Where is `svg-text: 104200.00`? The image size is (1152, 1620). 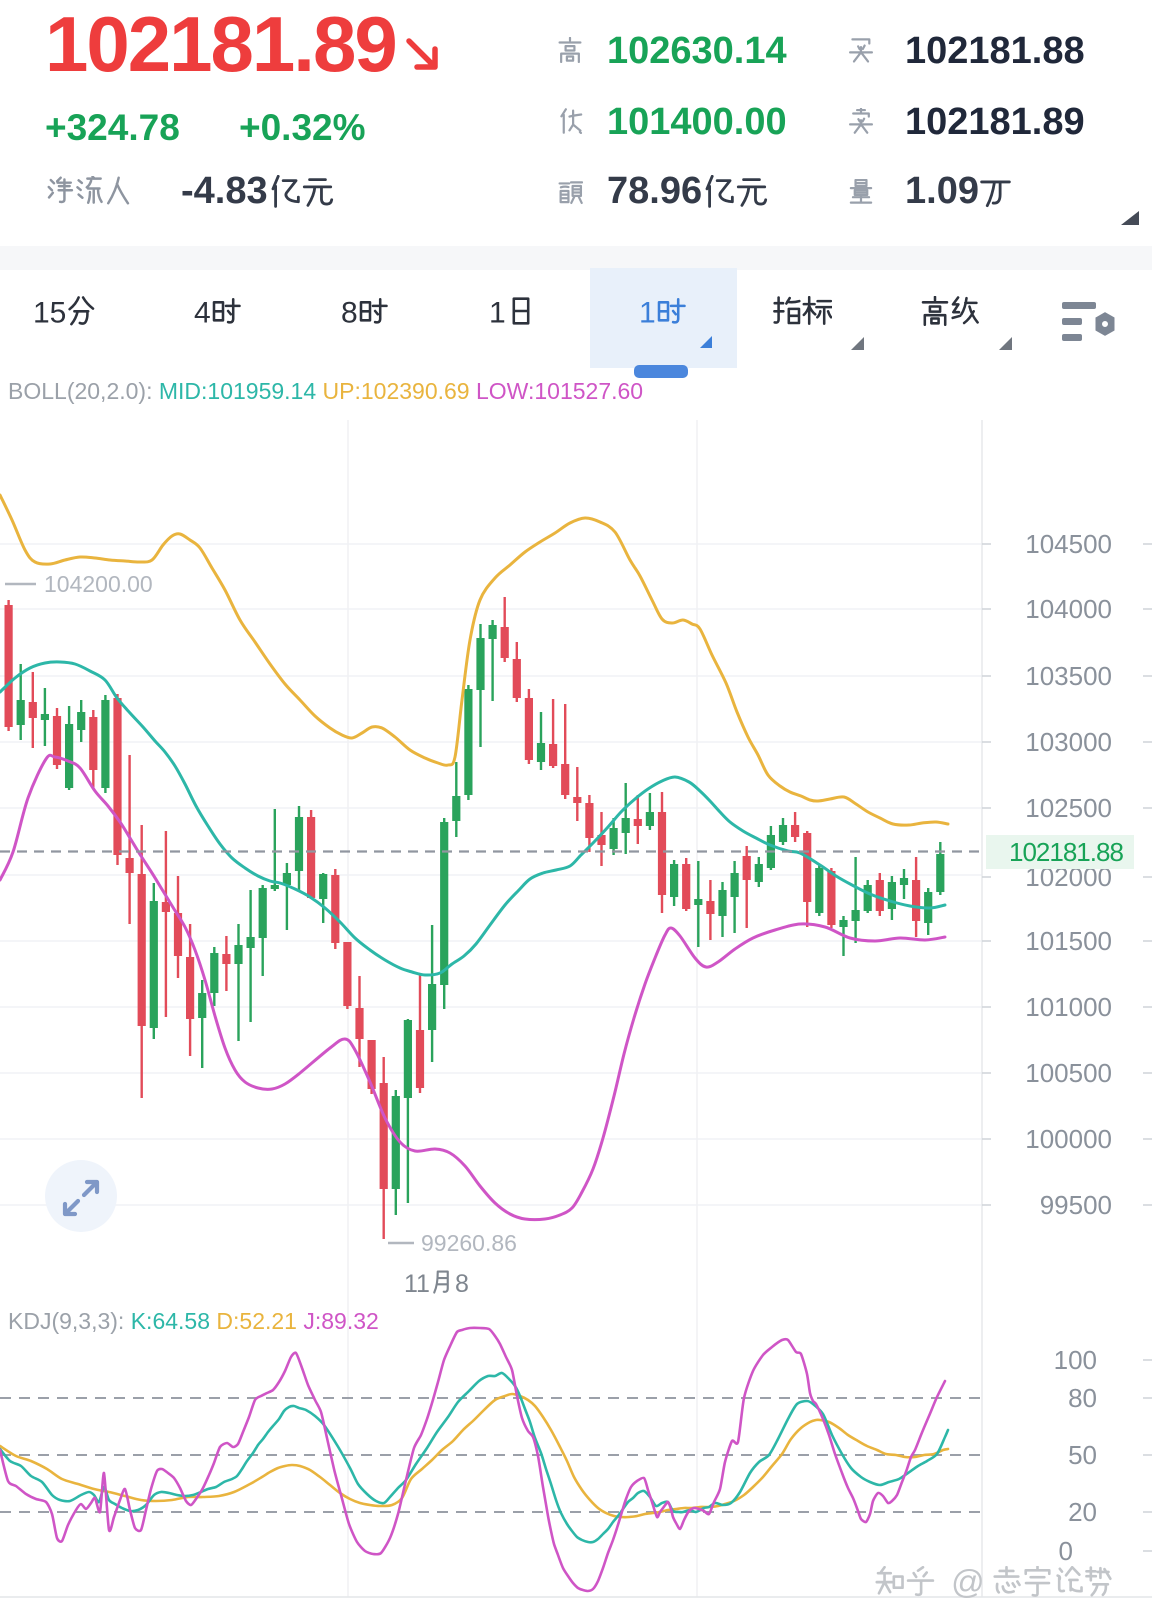 svg-text: 104200.00 is located at coordinates (98, 584).